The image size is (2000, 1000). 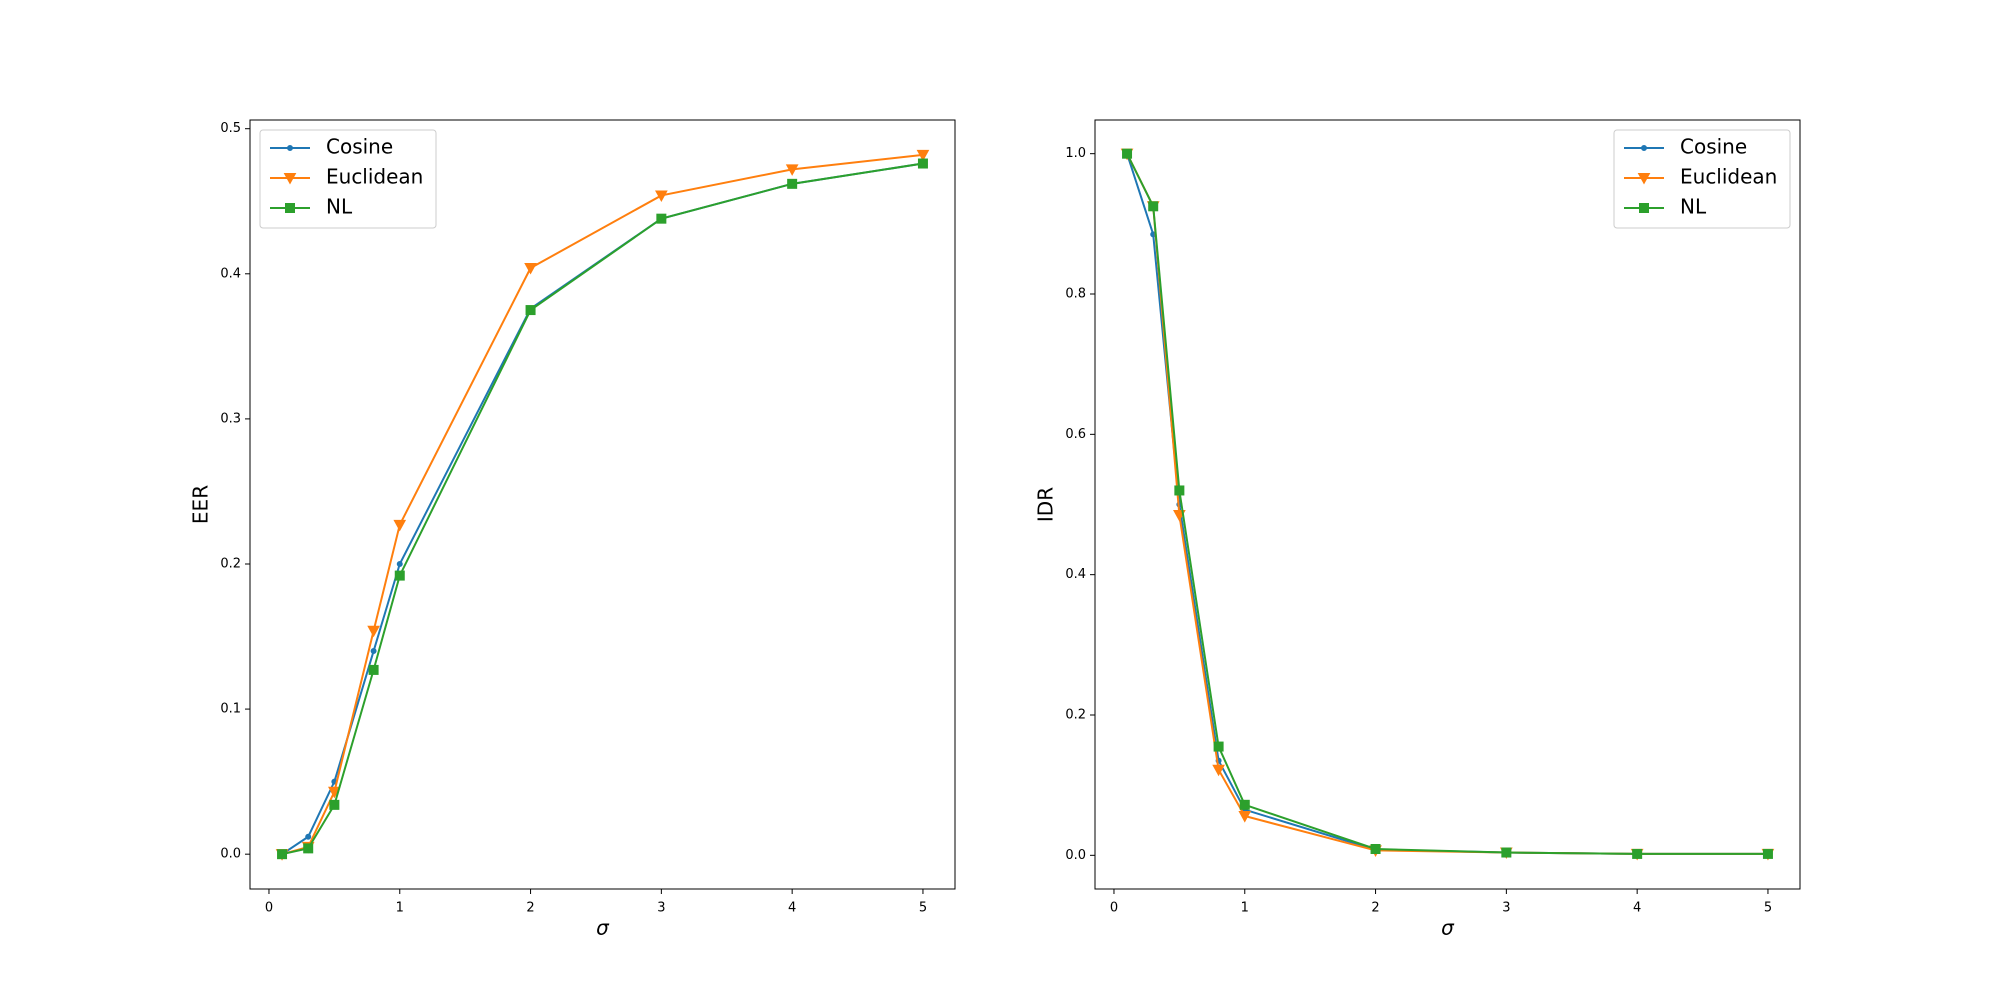 I want to click on y-tick-label: 0.3, so click(x=230, y=418).